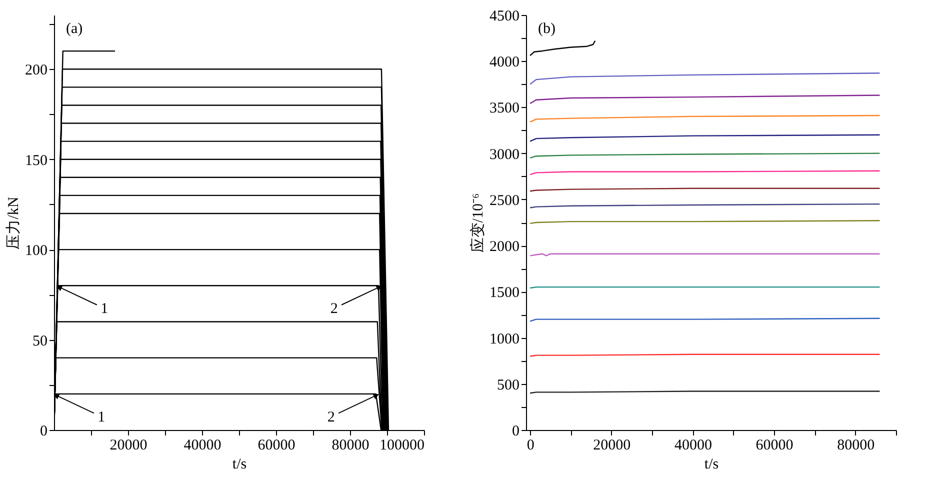  What do you see at coordinates (74, 29) in the screenshot?
I see `chart-title: (a)` at bounding box center [74, 29].